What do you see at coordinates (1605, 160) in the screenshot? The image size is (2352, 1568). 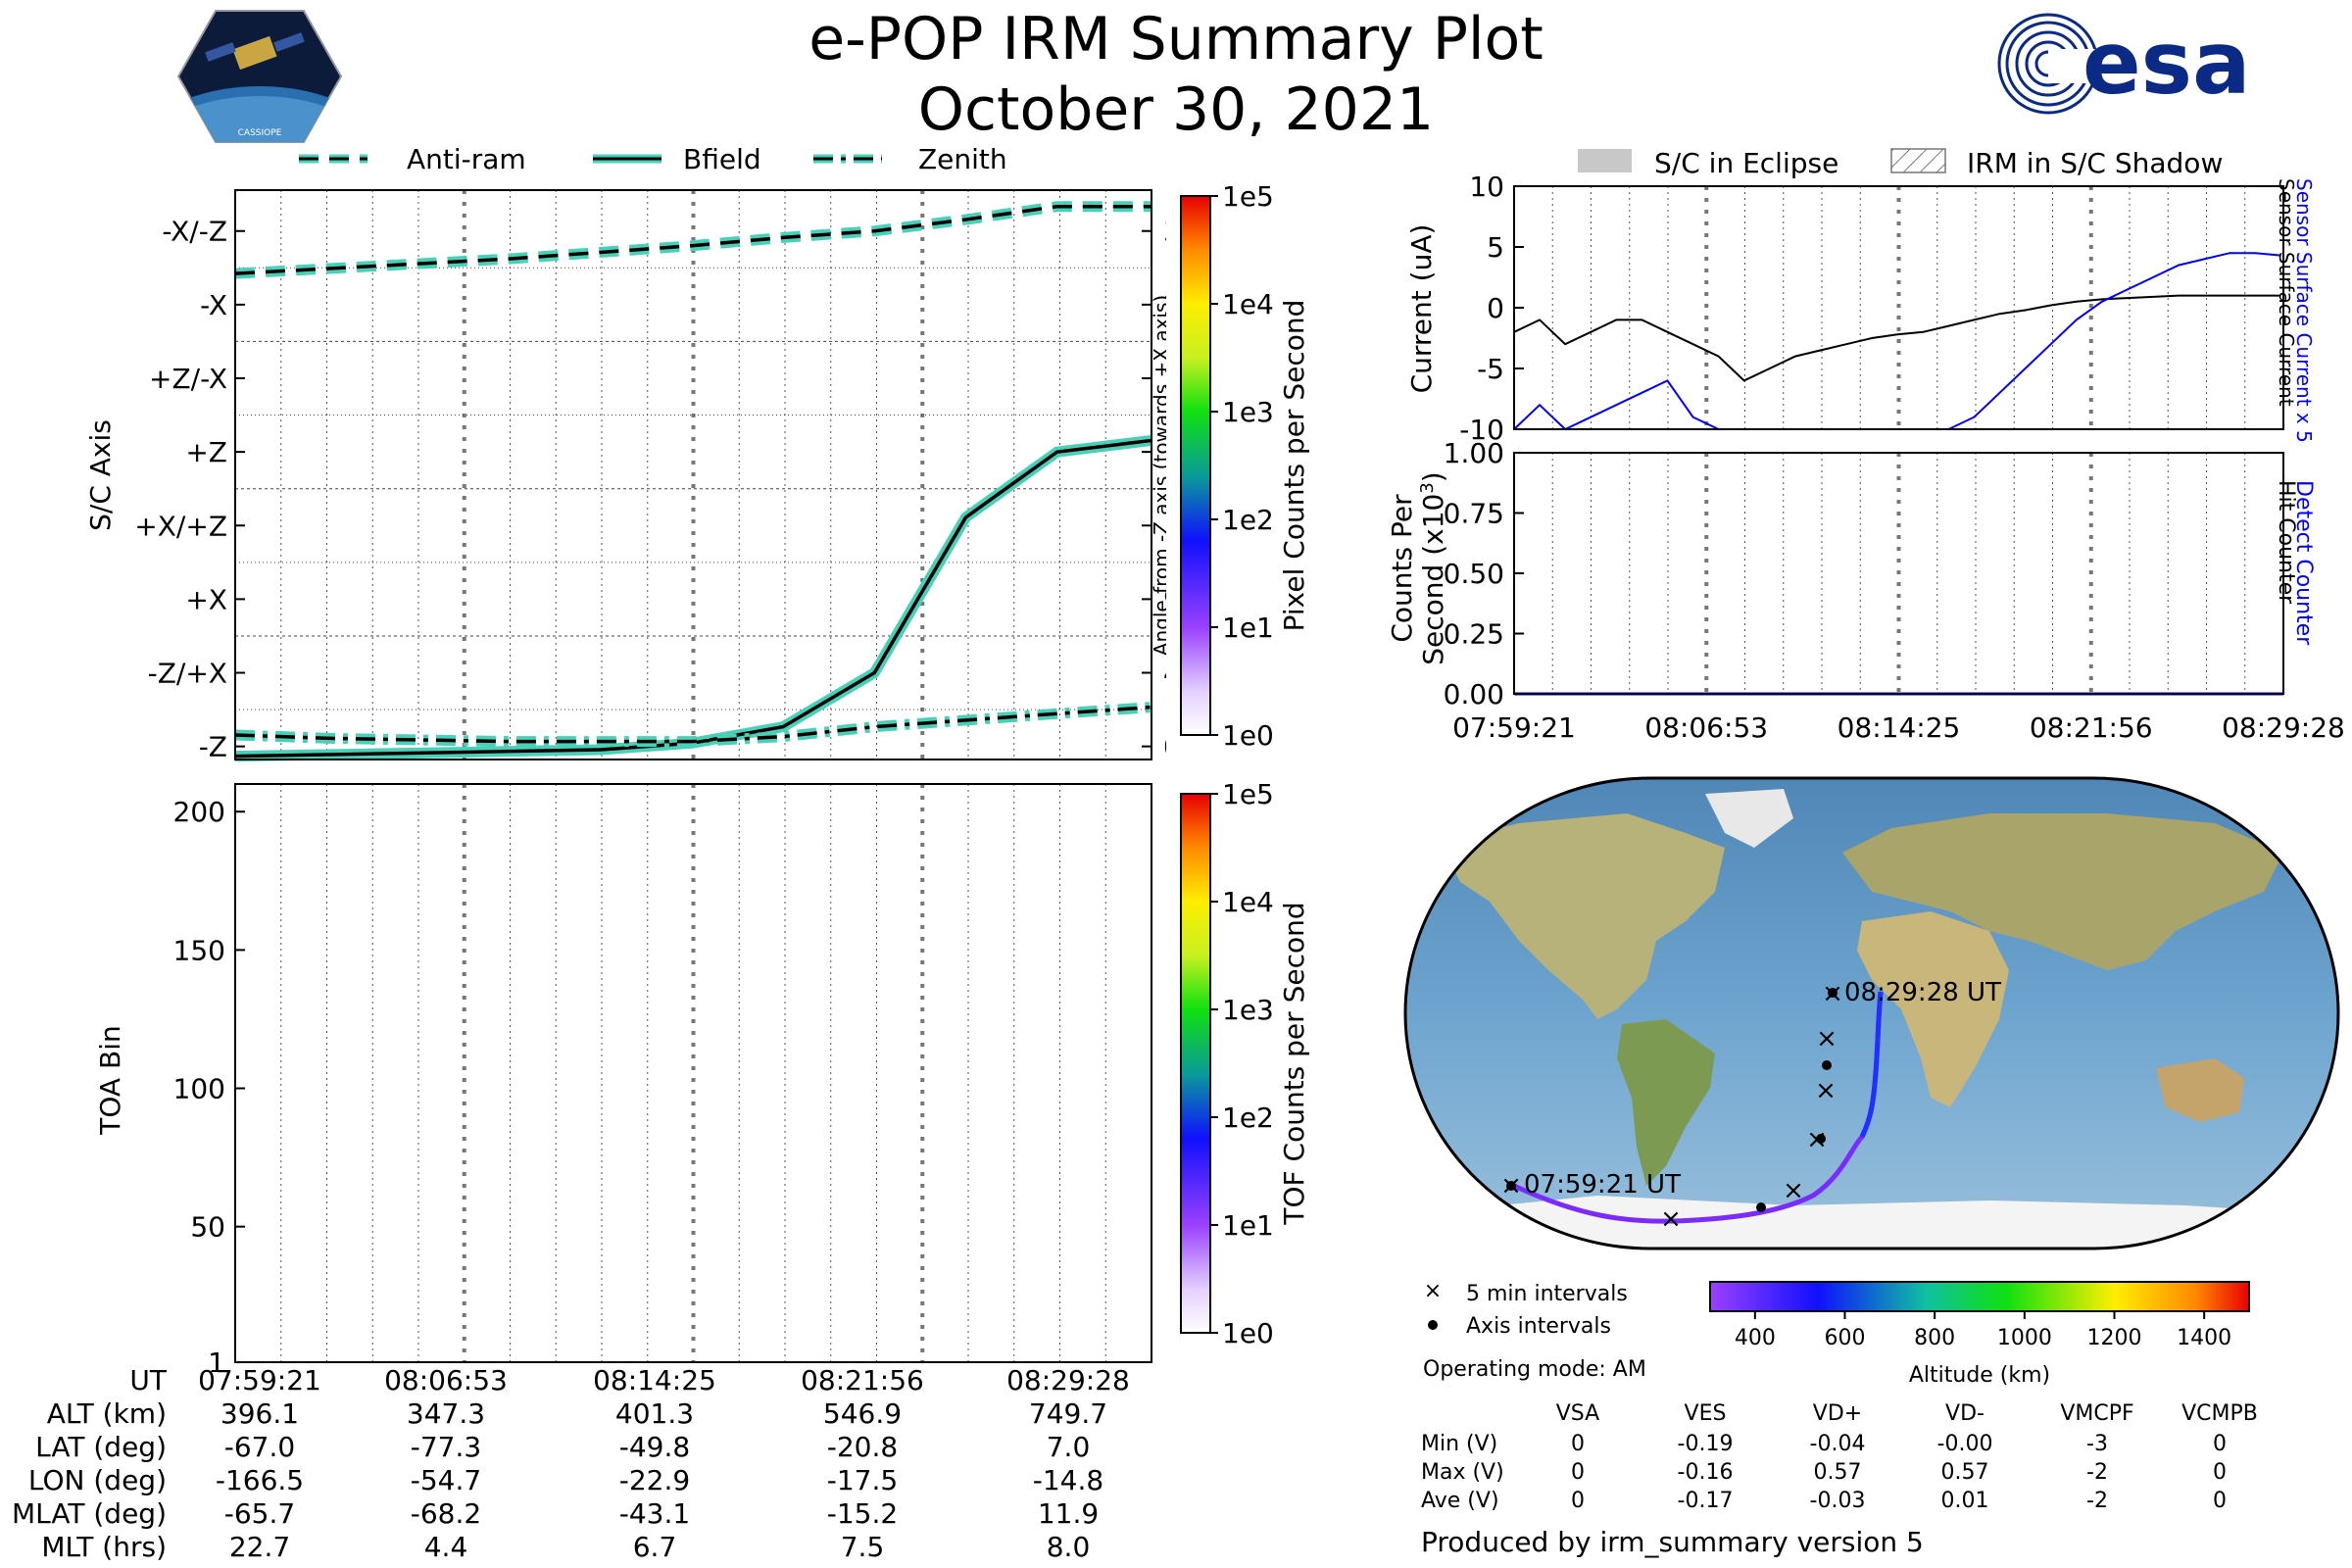 I see `eclipse-swatch` at bounding box center [1605, 160].